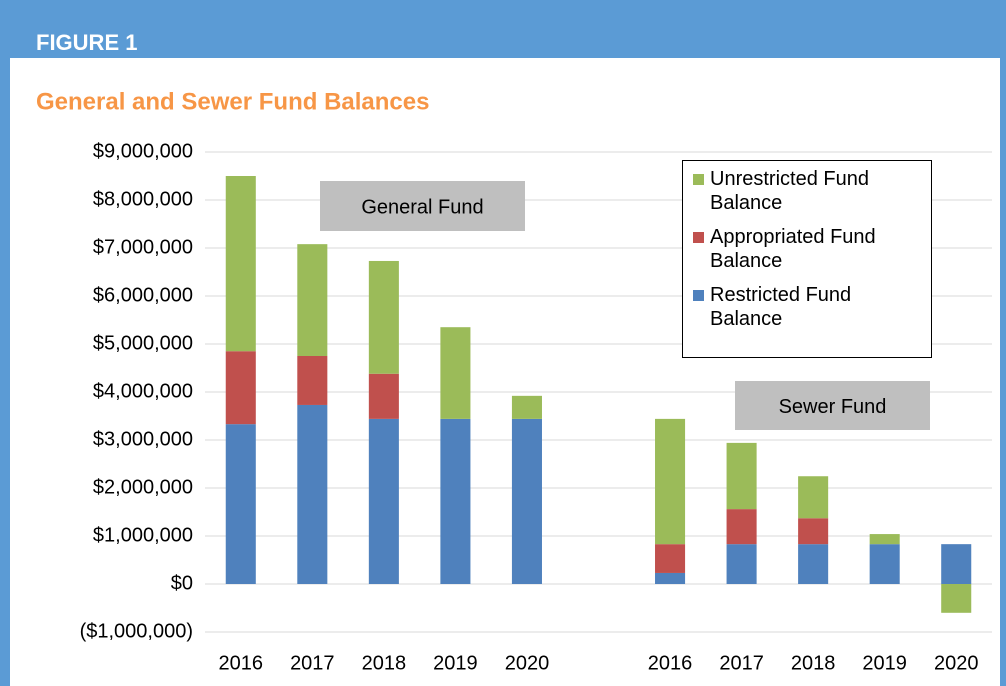 The width and height of the screenshot is (1006, 686). Describe the element at coordinates (5, 343) in the screenshot. I see `frame-left` at that location.